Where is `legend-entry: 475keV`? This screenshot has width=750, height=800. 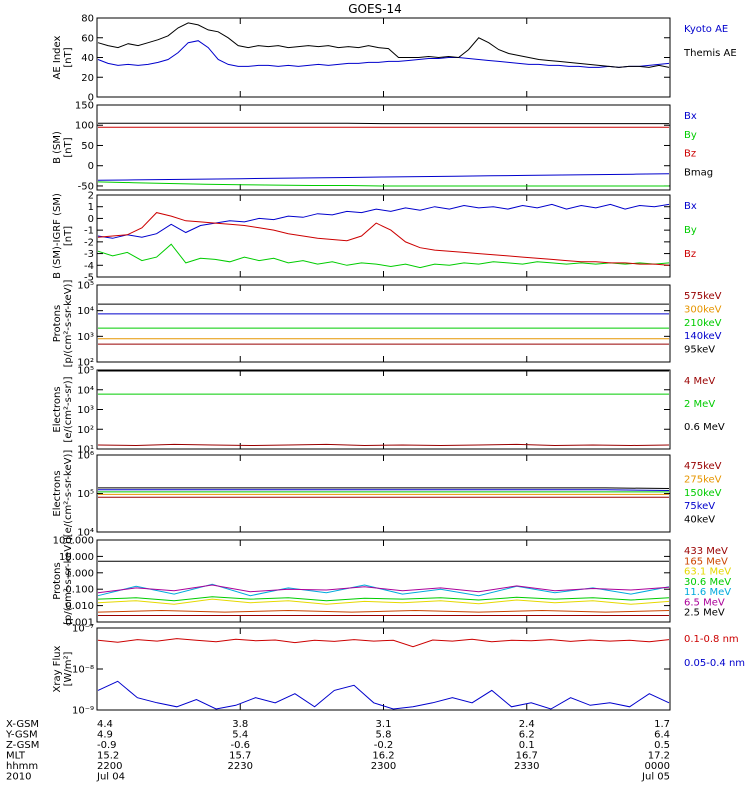 legend-entry: 475keV is located at coordinates (703, 466).